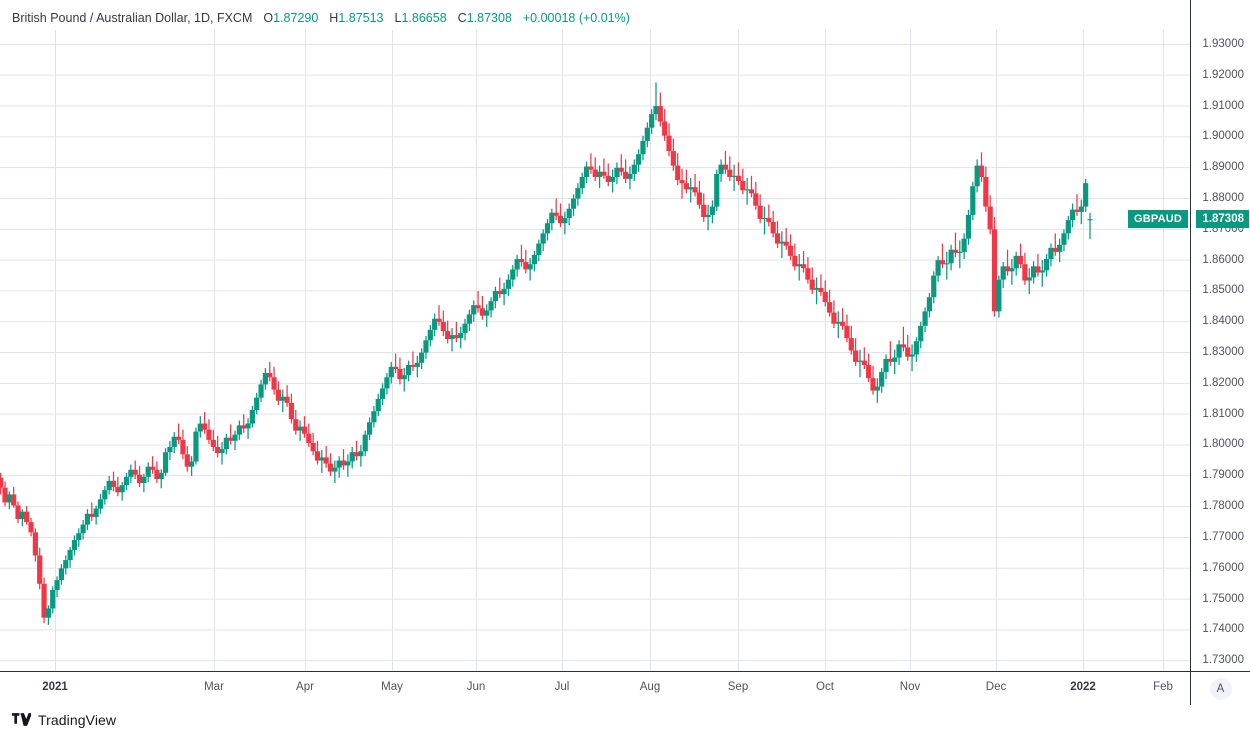 This screenshot has width=1250, height=734. I want to click on legend-close: C1.87308, so click(484, 18).